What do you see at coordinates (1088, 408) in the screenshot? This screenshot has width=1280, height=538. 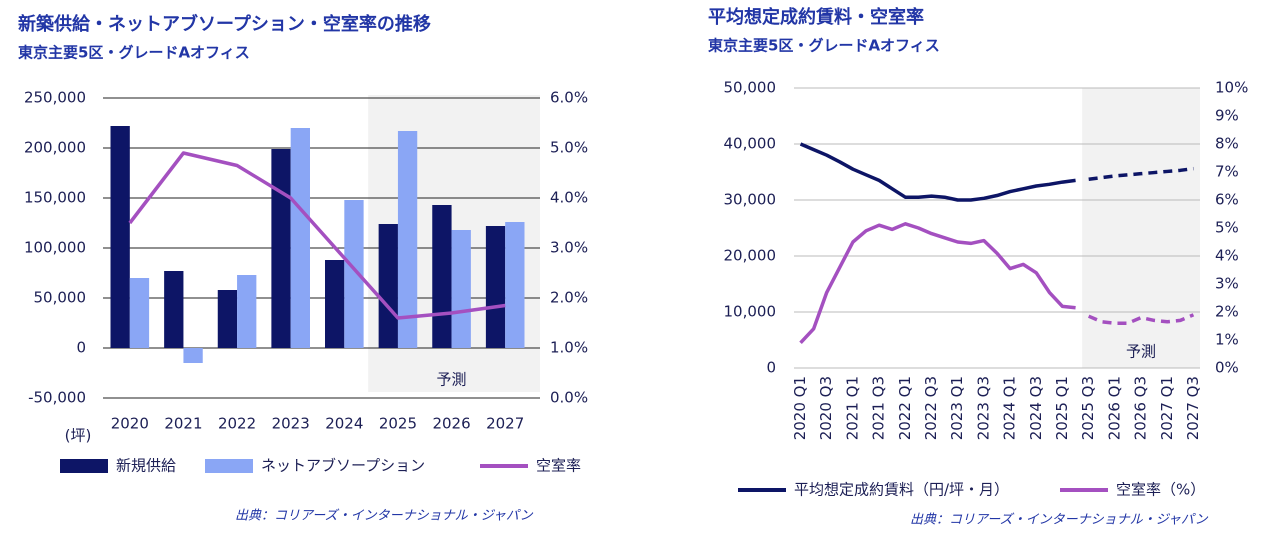 I see `x-tick-label: 2025 Q3` at bounding box center [1088, 408].